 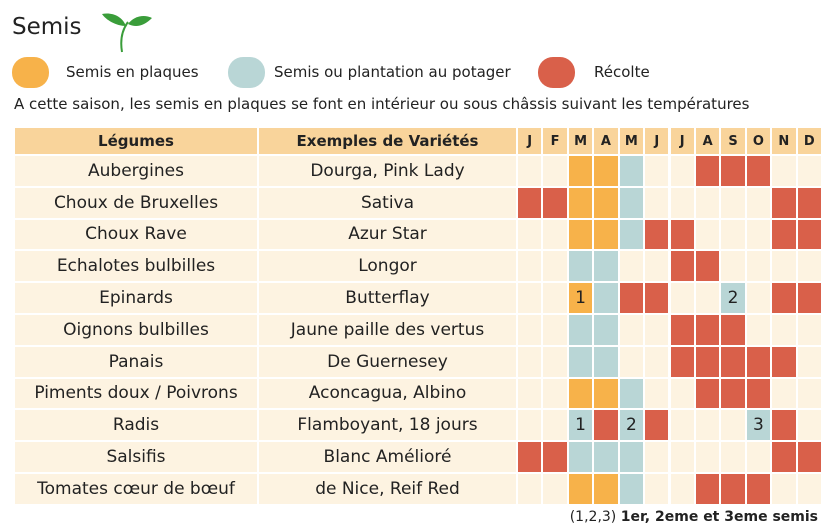 I want to click on footnote-text: 1er, 2eme et 3eme semis, so click(x=719, y=517).